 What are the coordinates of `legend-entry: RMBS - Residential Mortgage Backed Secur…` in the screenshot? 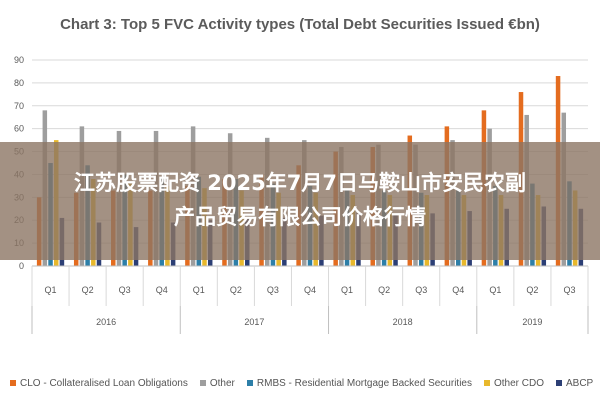 It's located at (359, 383).